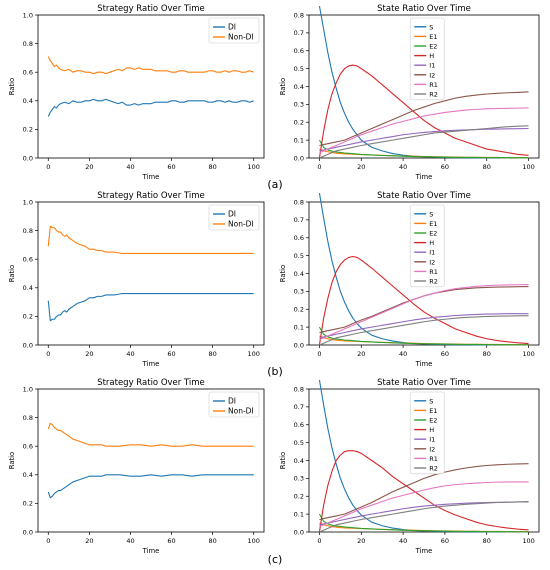 Image resolution: width=550 pixels, height=570 pixels. I want to click on panel-label-a: (a), so click(274, 184).